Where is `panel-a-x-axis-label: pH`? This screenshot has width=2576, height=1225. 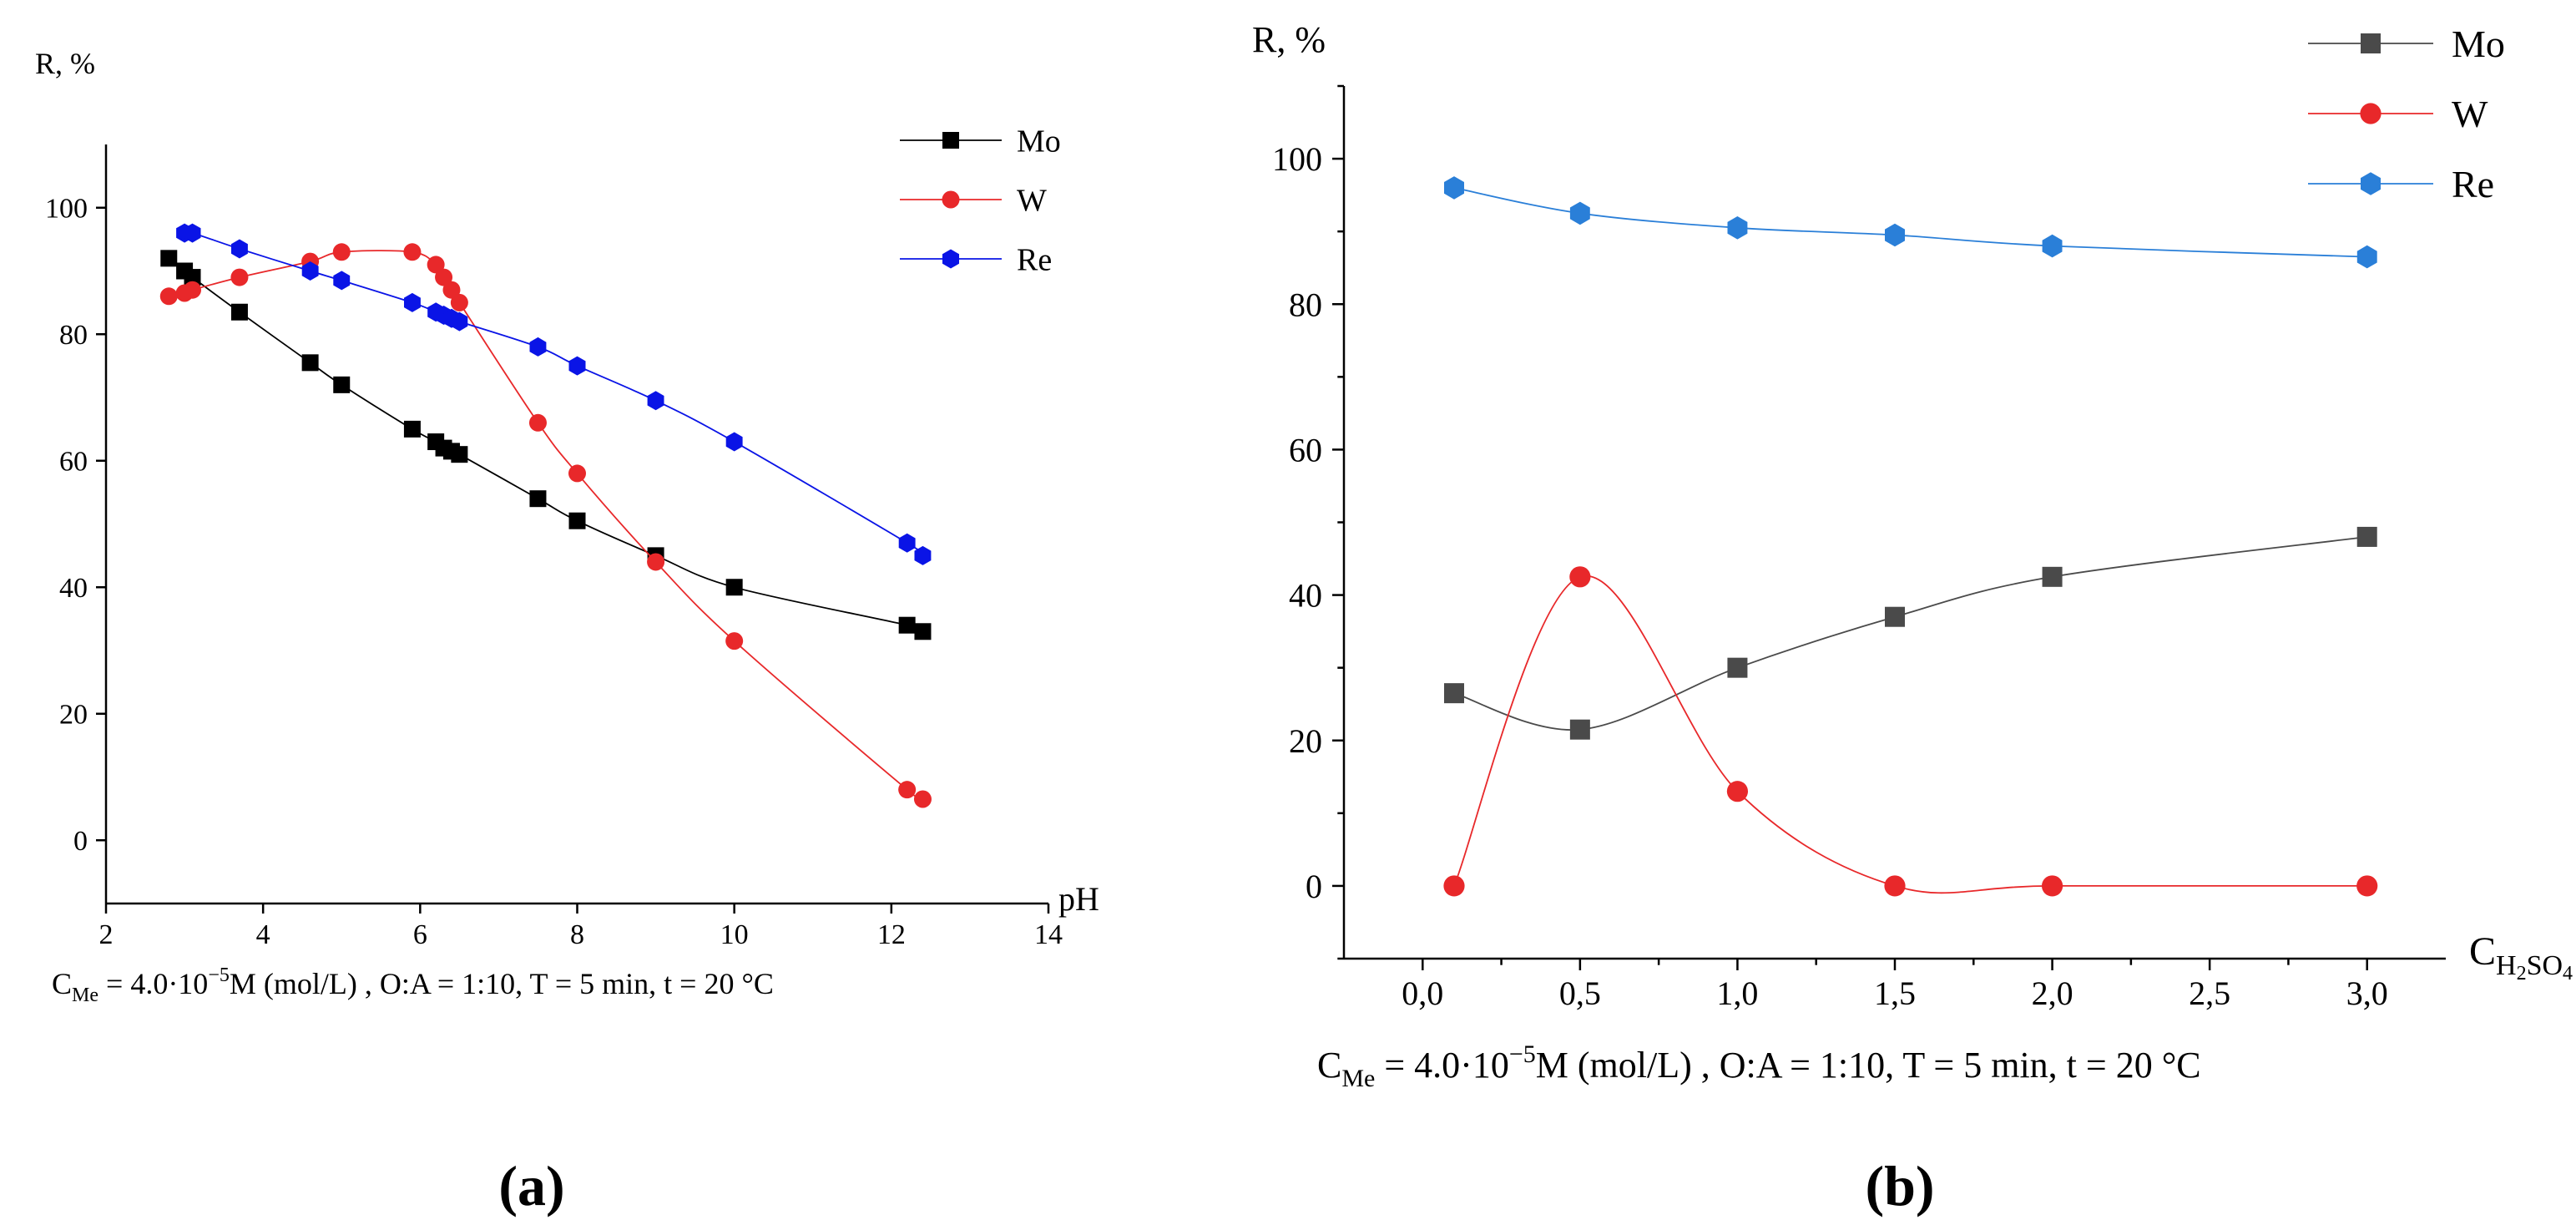 panel-a-x-axis-label: pH is located at coordinates (1078, 899).